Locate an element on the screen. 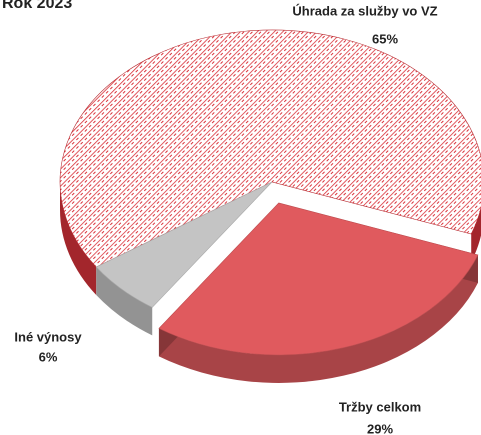  slice-value-label: 6% is located at coordinates (48, 356).